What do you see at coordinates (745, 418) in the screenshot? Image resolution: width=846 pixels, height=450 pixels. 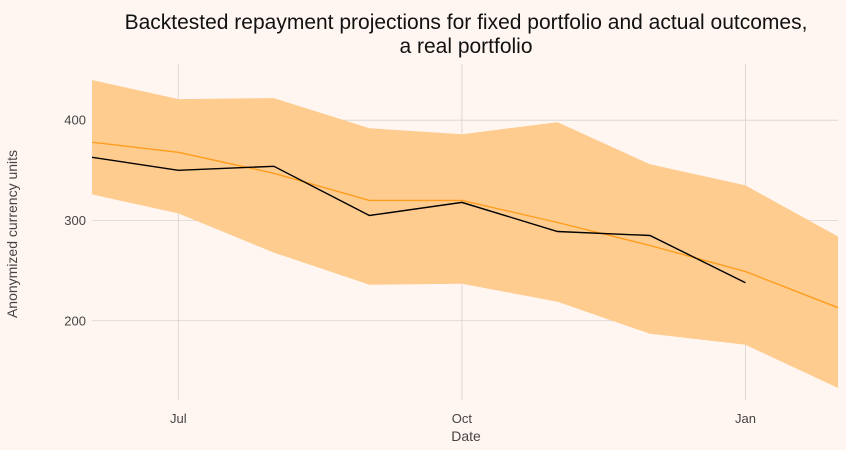 I see `x-tick-label: Jan` at bounding box center [745, 418].